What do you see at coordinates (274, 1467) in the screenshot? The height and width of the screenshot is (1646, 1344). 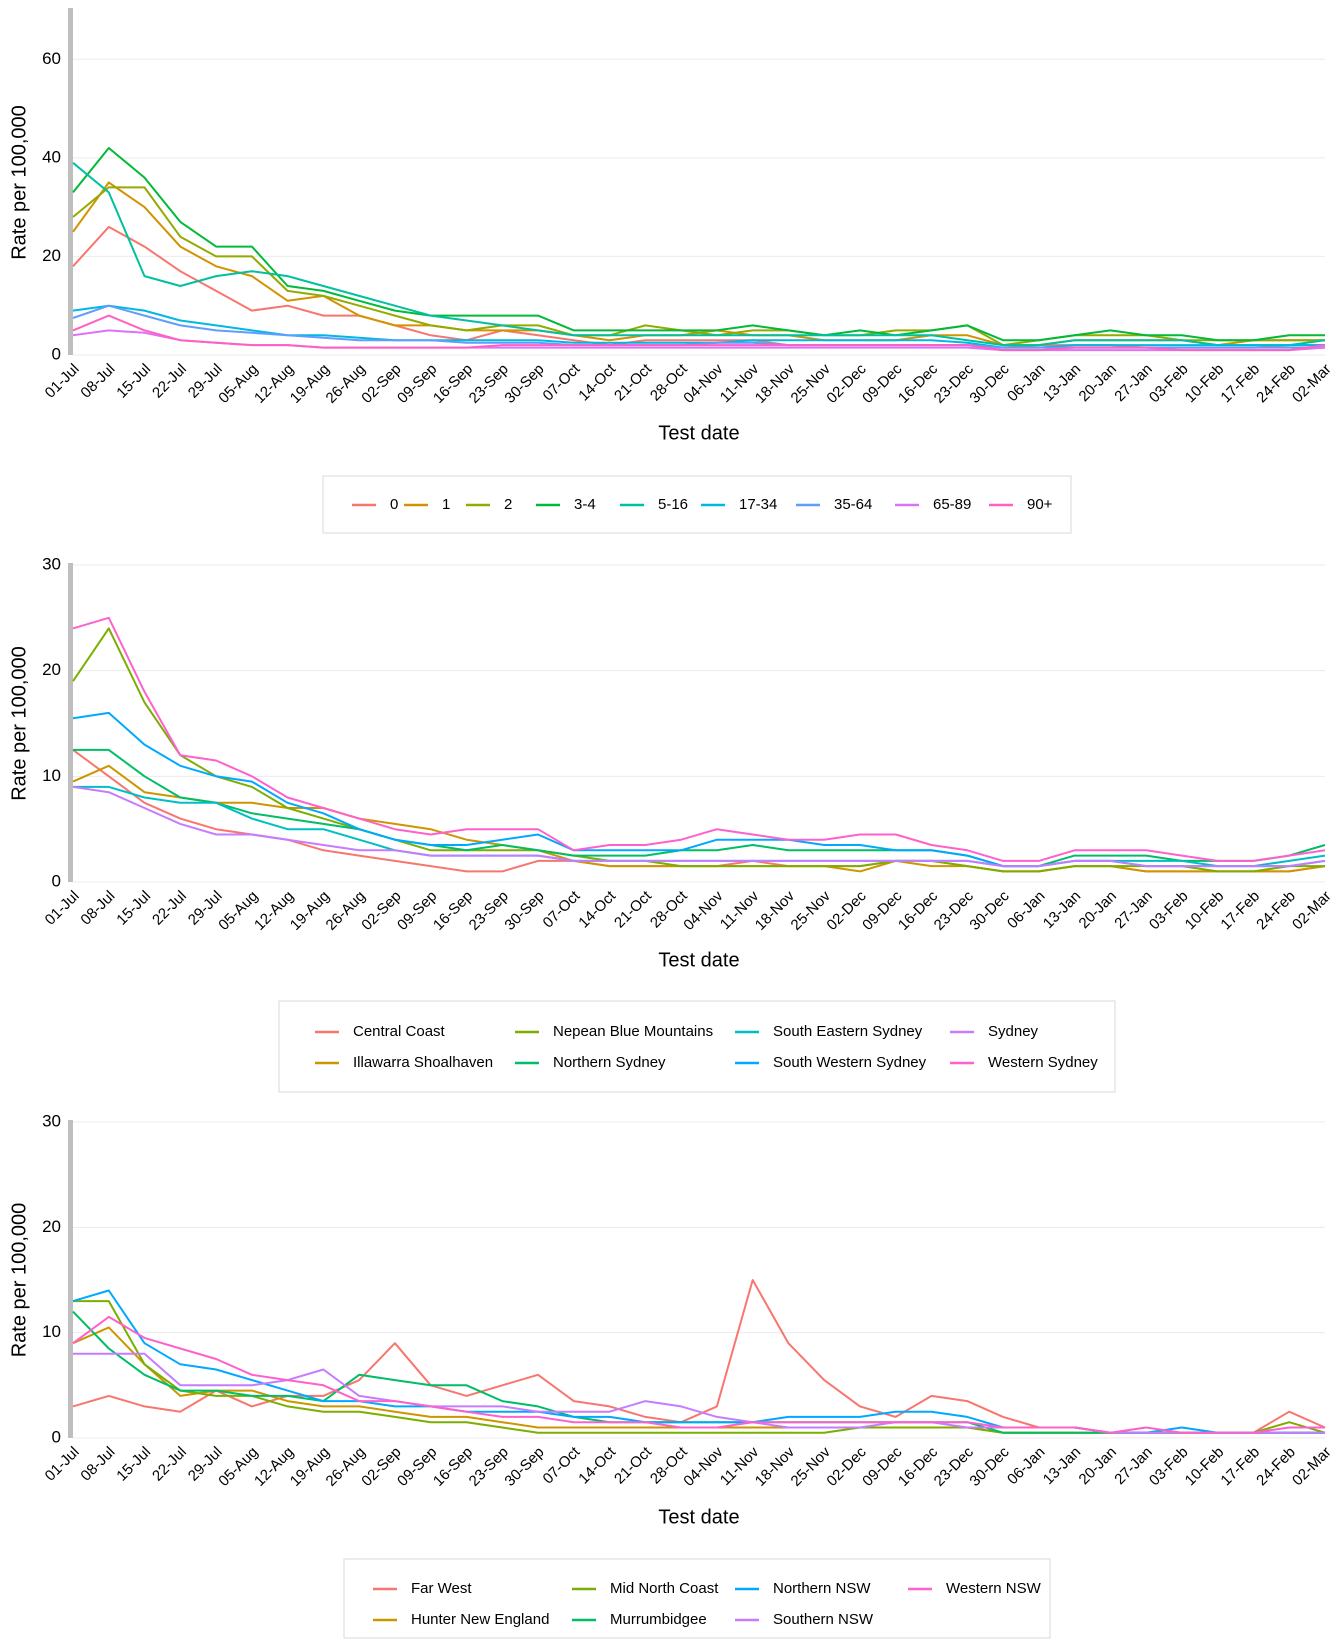 I see `x-tick-label: 12-Aug` at bounding box center [274, 1467].